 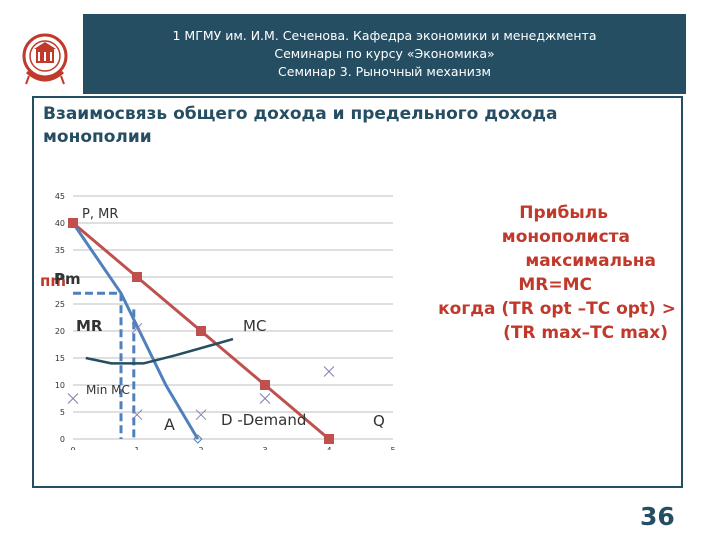 What do you see at coordinates (53, 281) in the screenshot?
I see `label-pm-shadow: пm` at bounding box center [53, 281].